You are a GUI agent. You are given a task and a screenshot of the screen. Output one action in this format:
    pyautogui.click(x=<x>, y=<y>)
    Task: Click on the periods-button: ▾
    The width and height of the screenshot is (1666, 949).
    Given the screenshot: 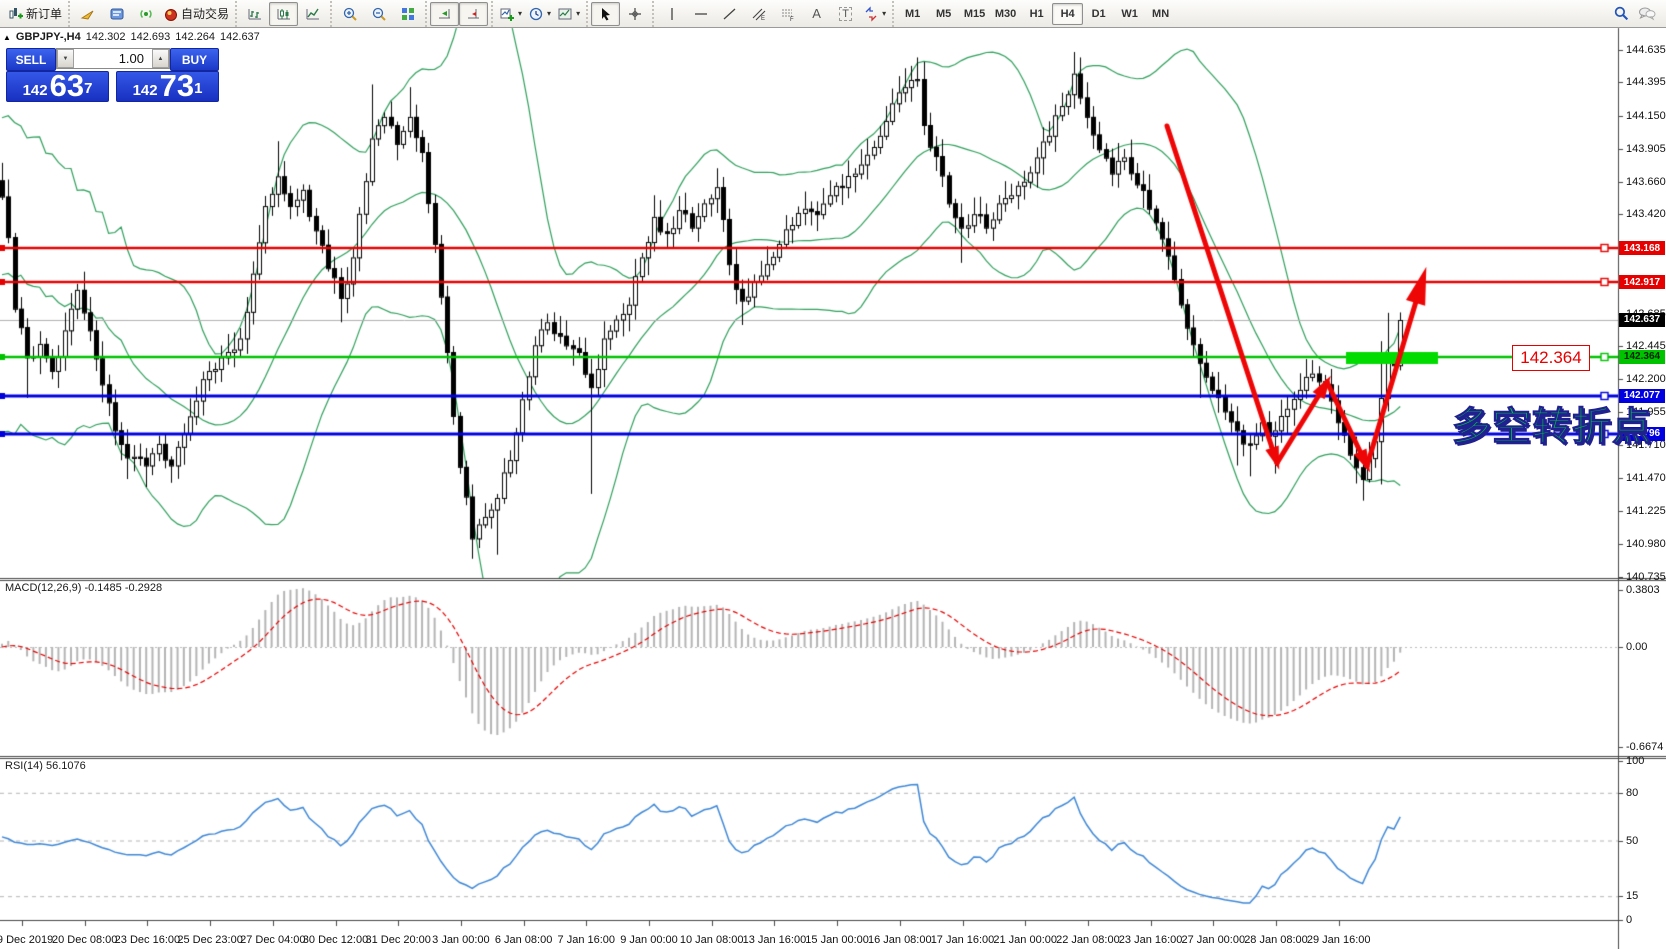 What is the action you would take?
    pyautogui.click(x=539, y=14)
    